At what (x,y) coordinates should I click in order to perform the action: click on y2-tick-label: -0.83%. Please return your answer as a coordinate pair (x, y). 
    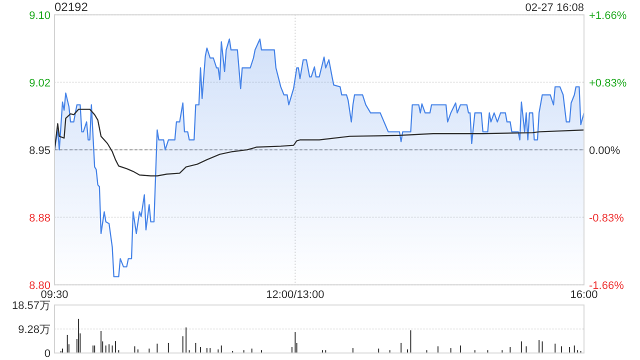
    Looking at the image, I should click on (606, 218).